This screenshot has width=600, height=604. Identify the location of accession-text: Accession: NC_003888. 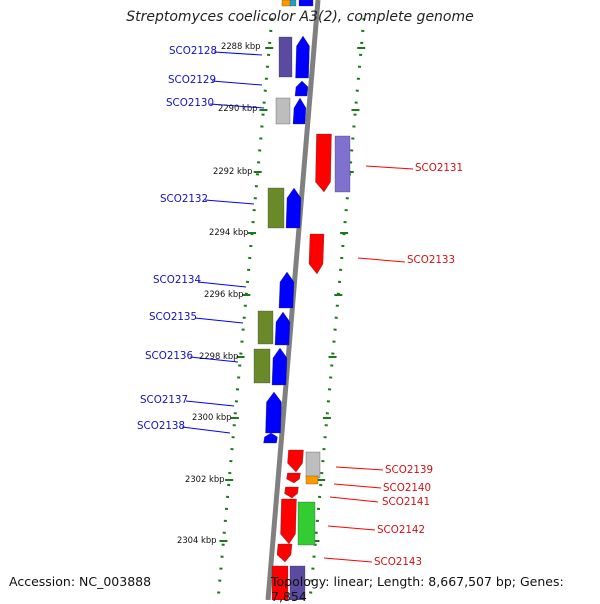
(80, 581).